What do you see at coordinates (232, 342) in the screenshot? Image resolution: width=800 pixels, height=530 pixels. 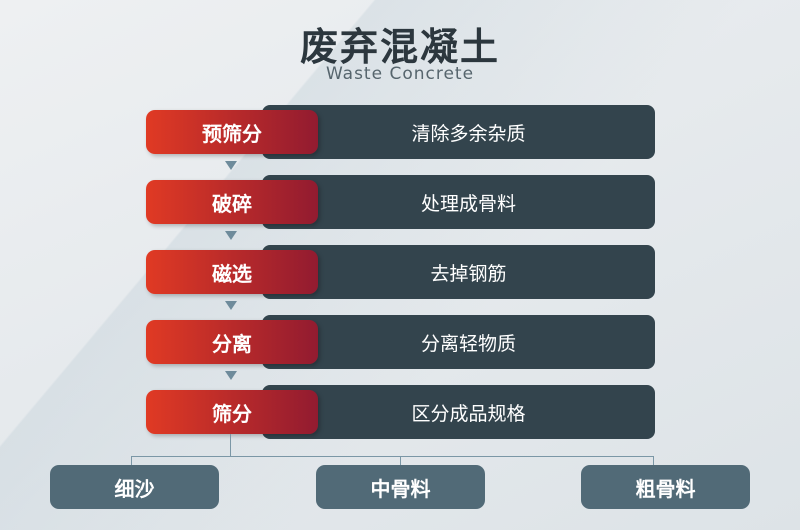 I see `step-label: 分离` at bounding box center [232, 342].